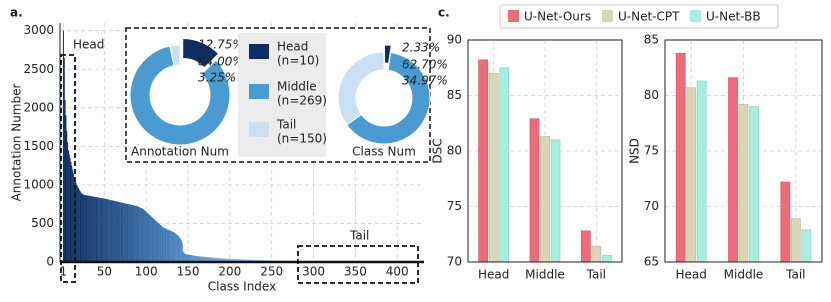 The width and height of the screenshot is (831, 302). Describe the element at coordinates (16, 13) in the screenshot. I see `panel-label: a.` at that location.